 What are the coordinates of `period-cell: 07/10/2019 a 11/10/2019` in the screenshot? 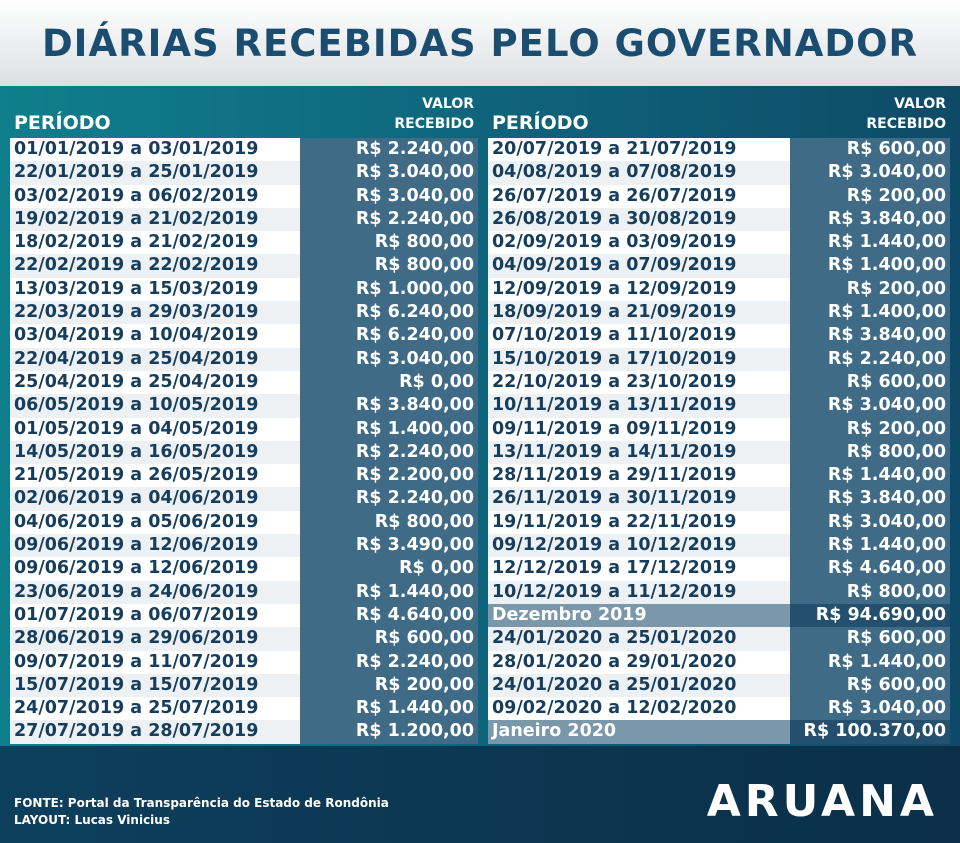 It's located at (639, 336).